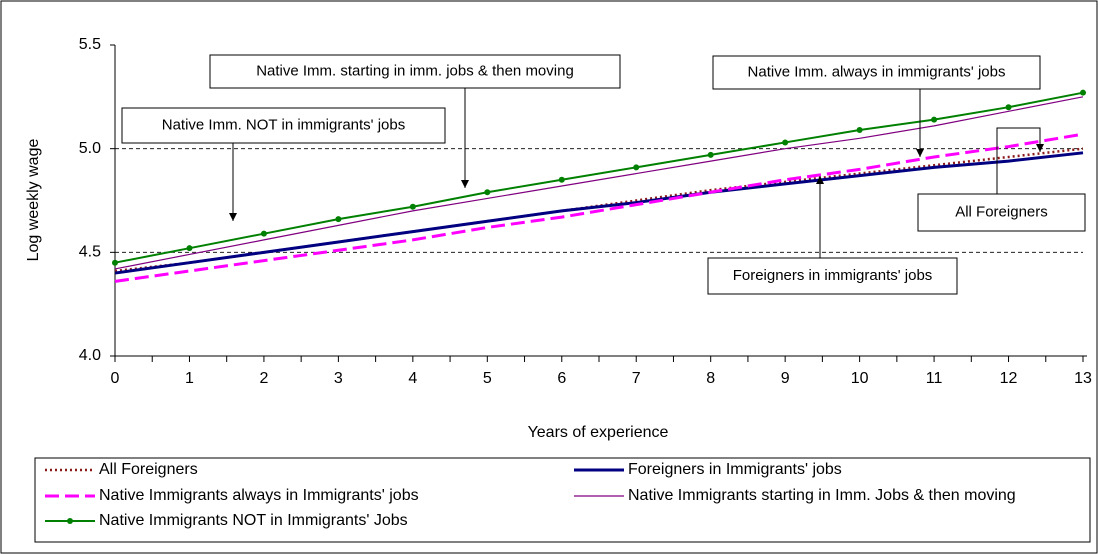  I want to click on x-tick-label: 13, so click(1083, 378).